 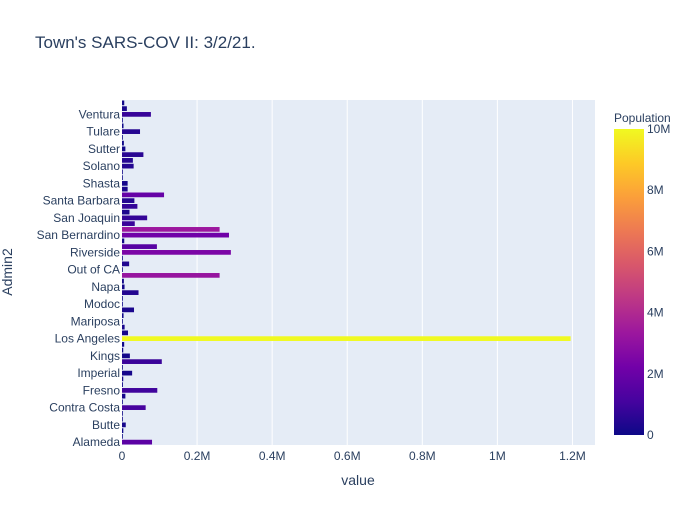 I want to click on bar-contra-costa, so click(x=134, y=407).